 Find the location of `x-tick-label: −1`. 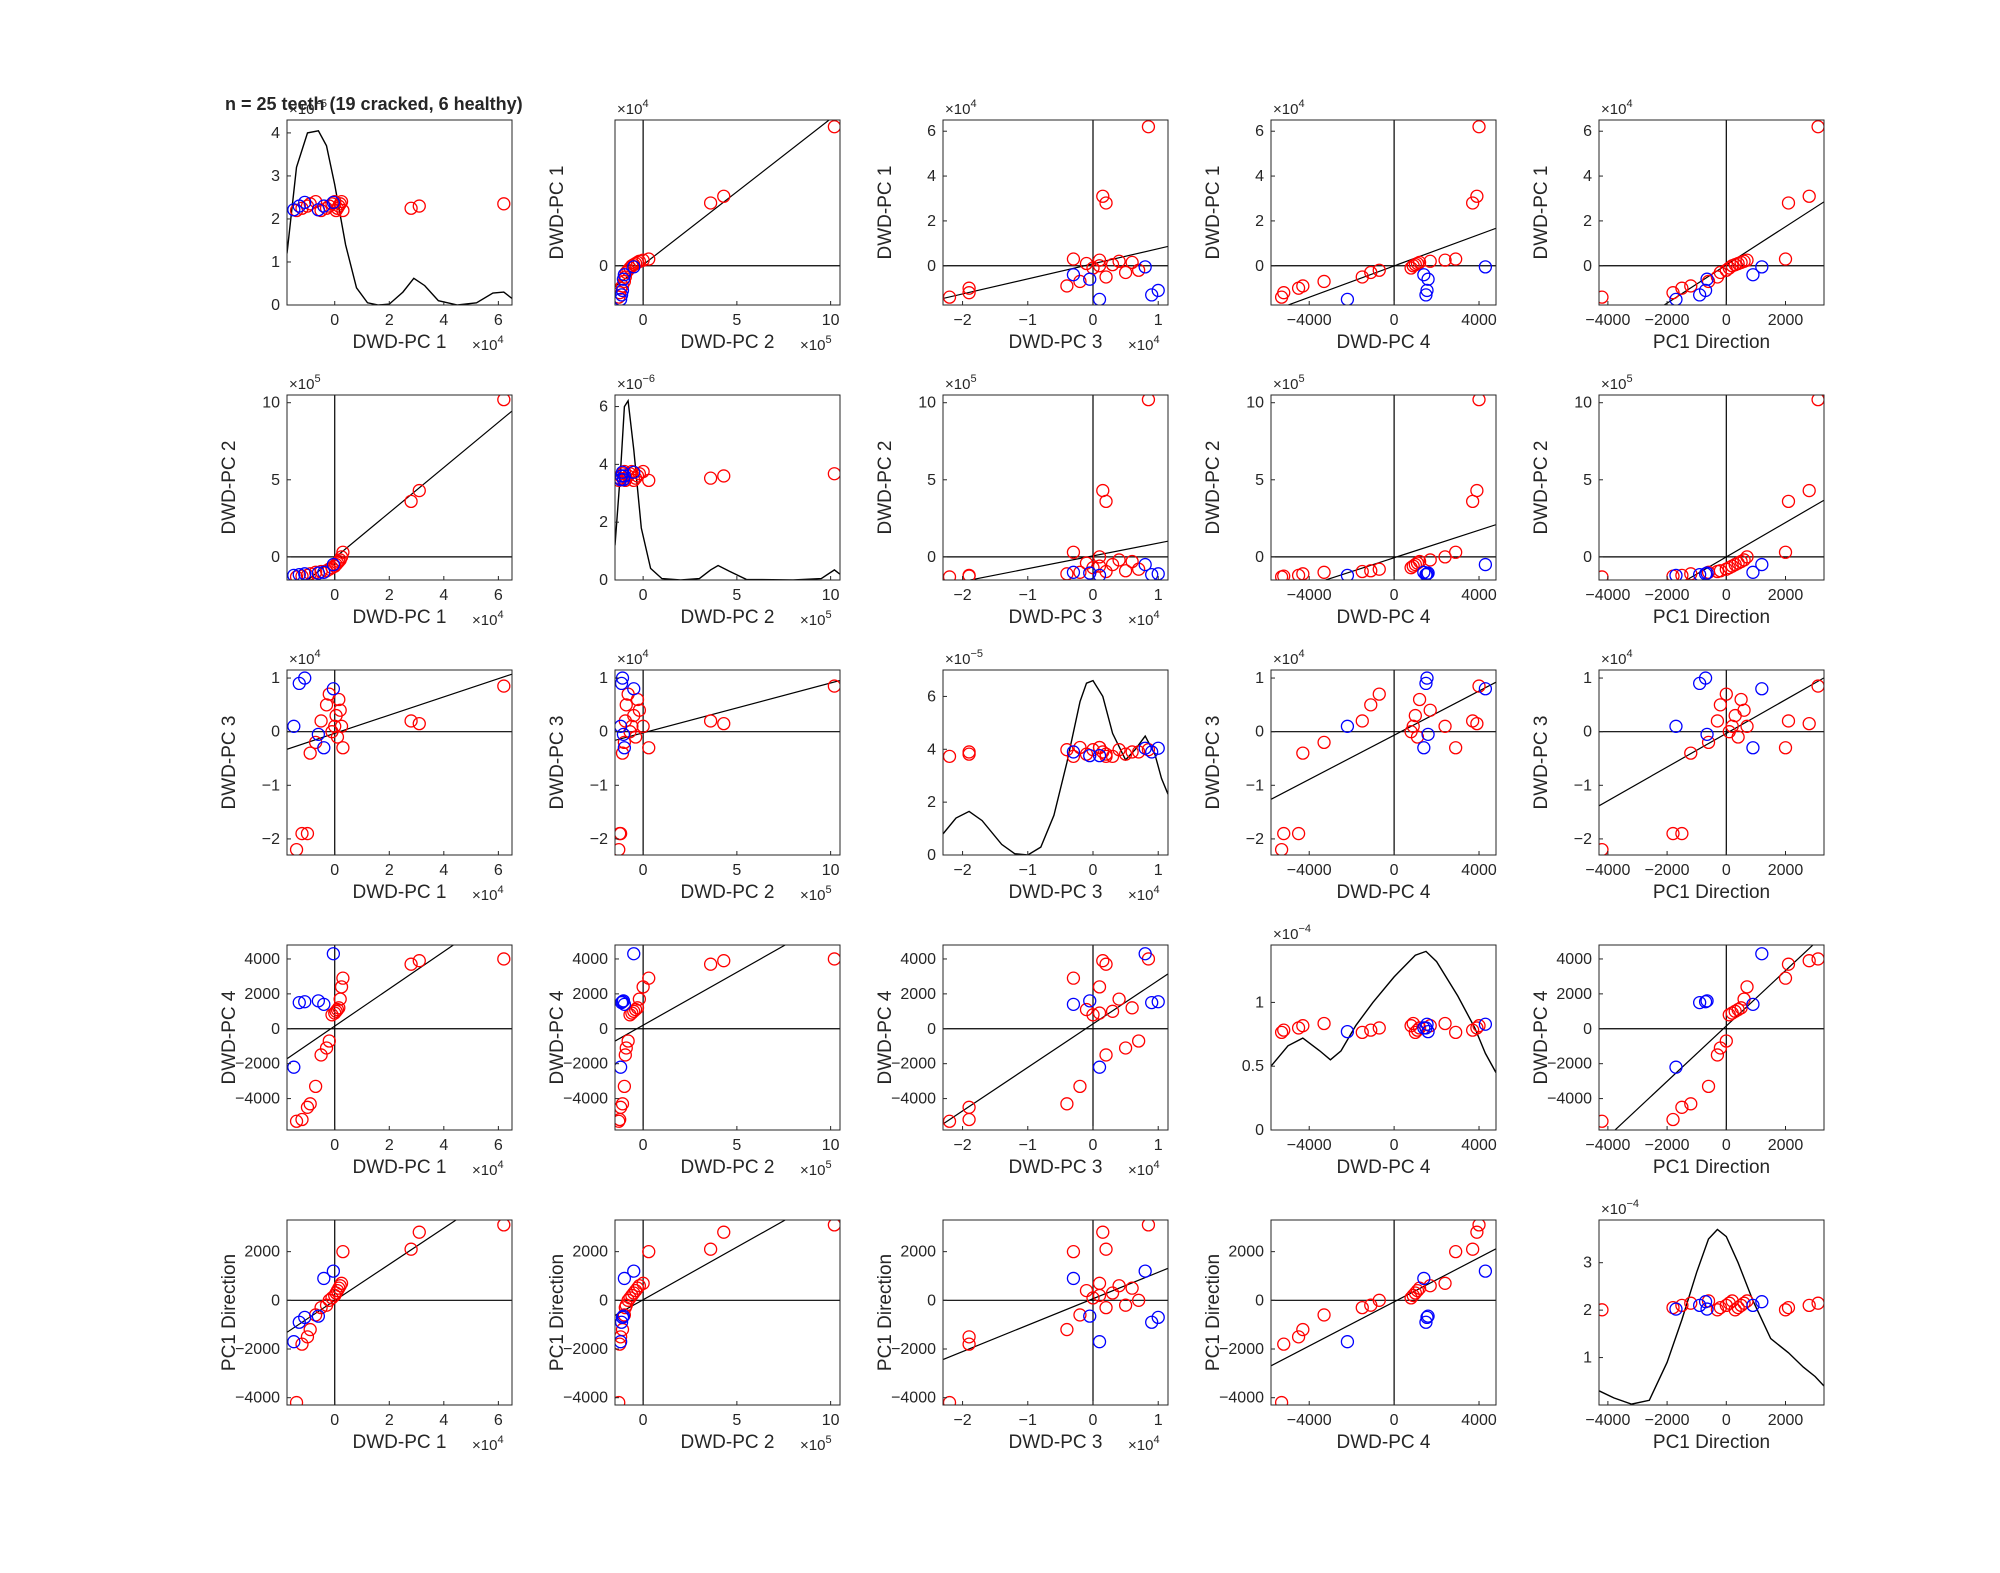

x-tick-label: −1 is located at coordinates (1028, 1420).